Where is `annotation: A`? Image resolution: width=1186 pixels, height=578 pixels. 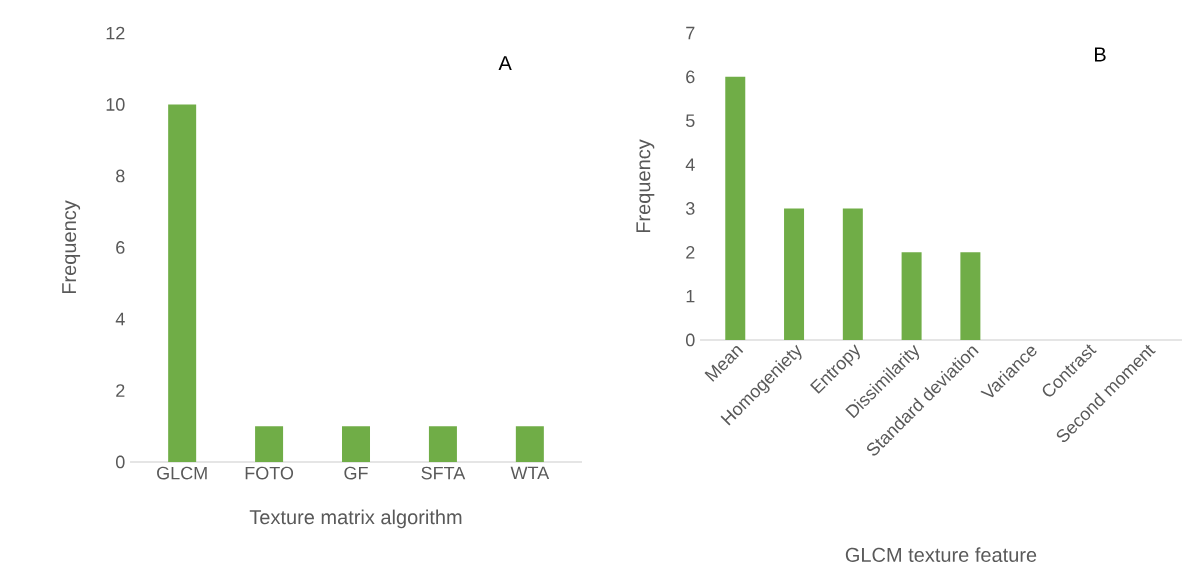 annotation: A is located at coordinates (505, 63).